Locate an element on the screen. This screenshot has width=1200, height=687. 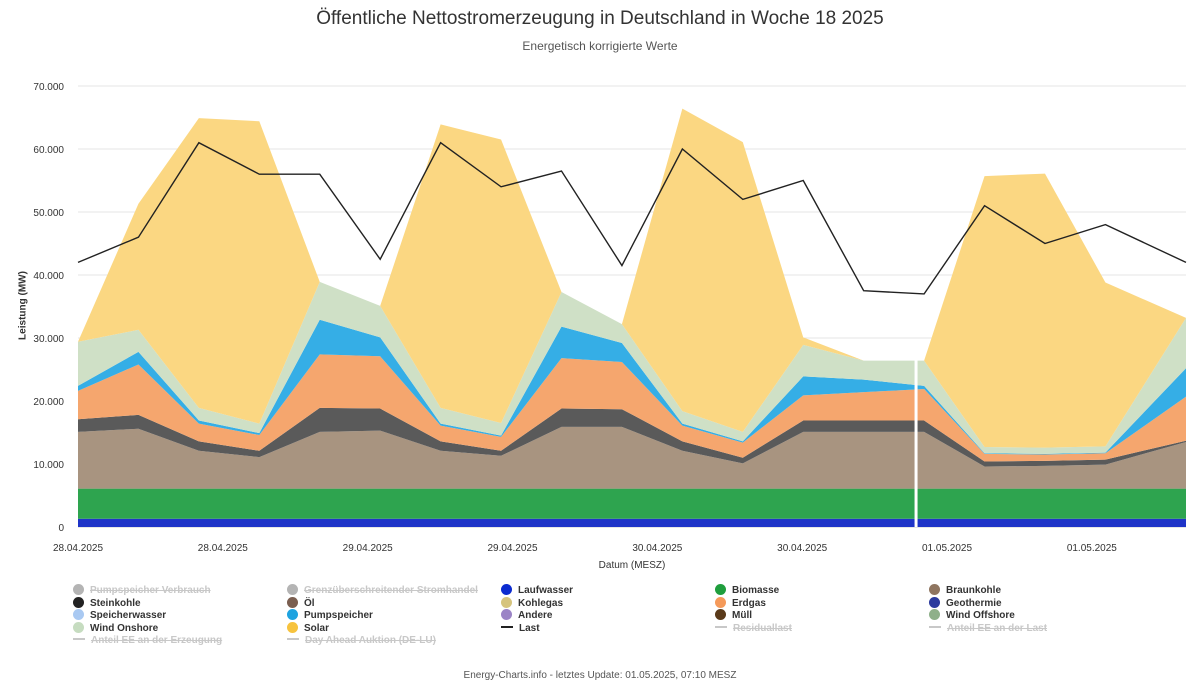
legend-label: Öl is located at coordinates (309, 603).